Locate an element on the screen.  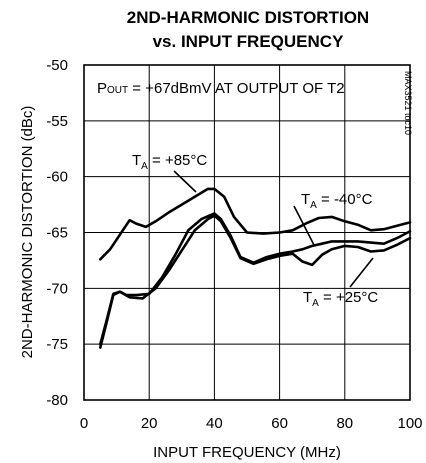
y-tick-label: -70 is located at coordinates (57, 288).